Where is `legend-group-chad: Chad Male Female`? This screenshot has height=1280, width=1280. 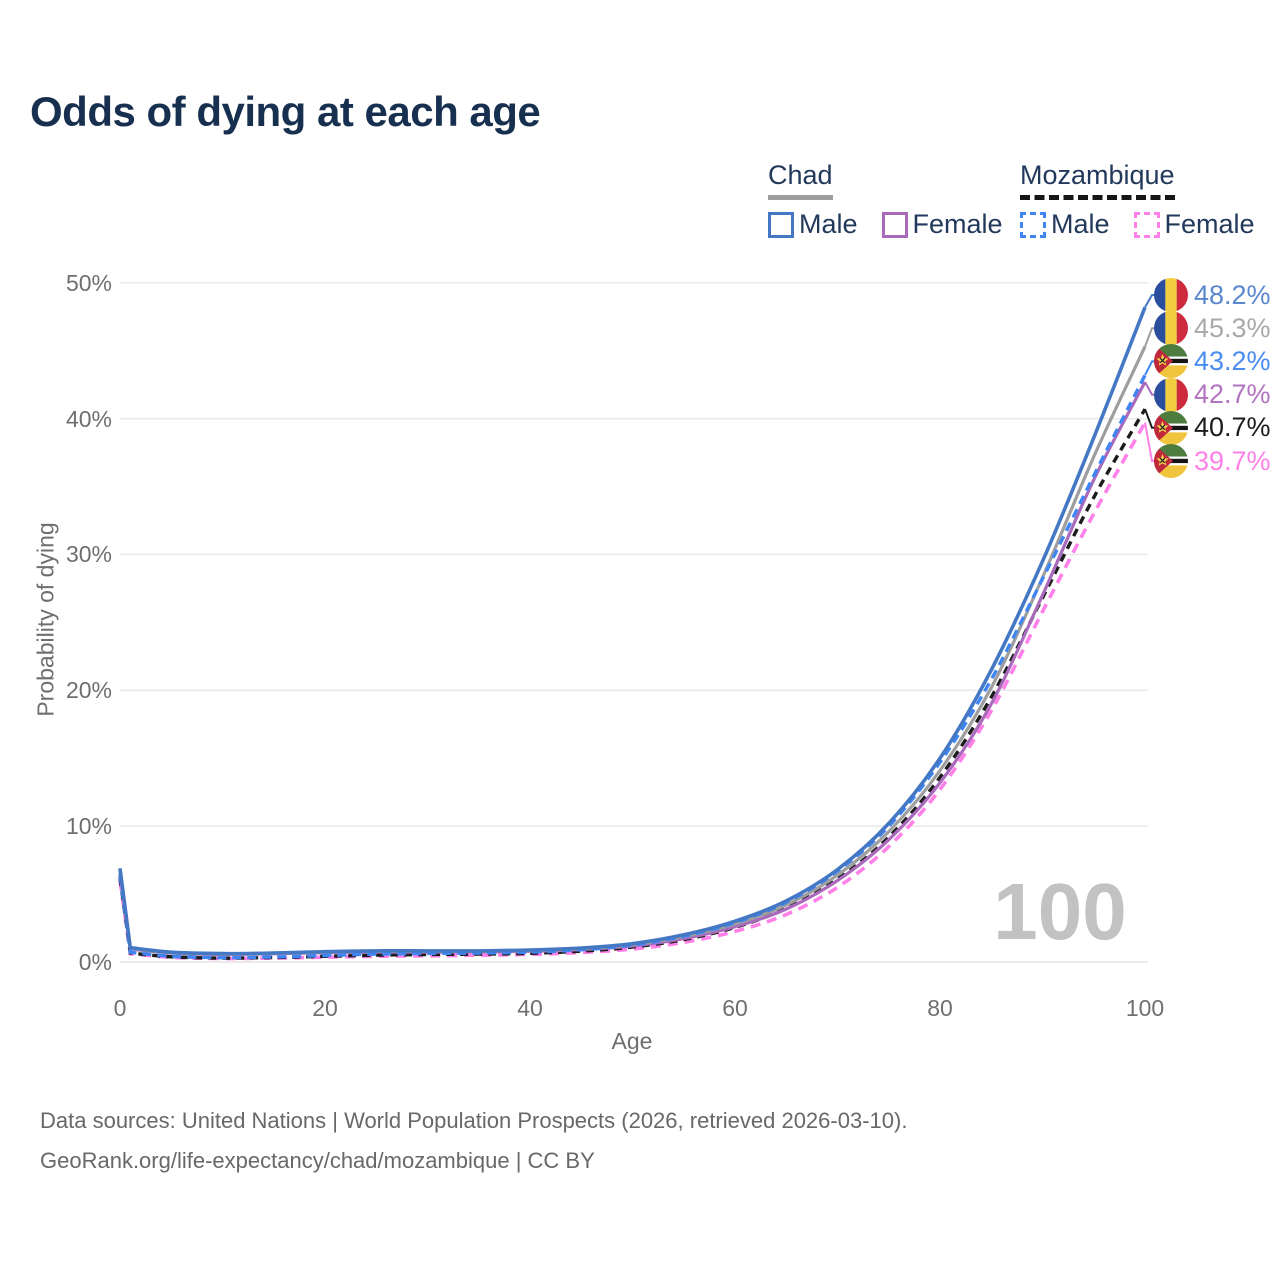
legend-group-chad: Chad Male Female is located at coordinates (897, 200).